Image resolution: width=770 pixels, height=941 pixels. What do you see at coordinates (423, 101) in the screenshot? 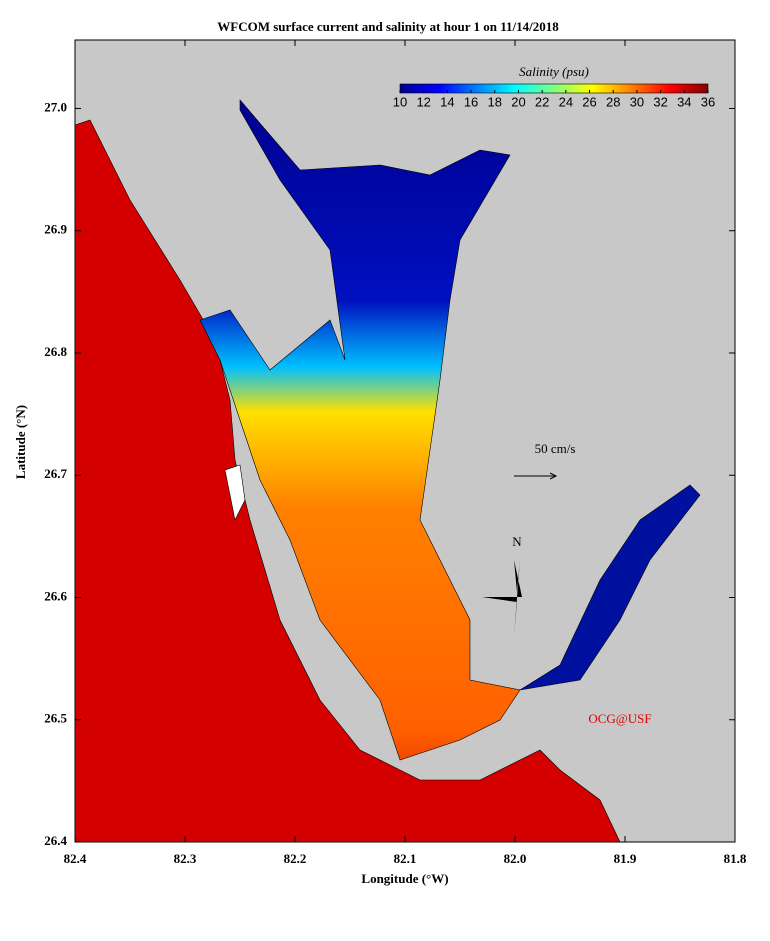
I see `colorbar-tick-label: 12` at bounding box center [423, 101].